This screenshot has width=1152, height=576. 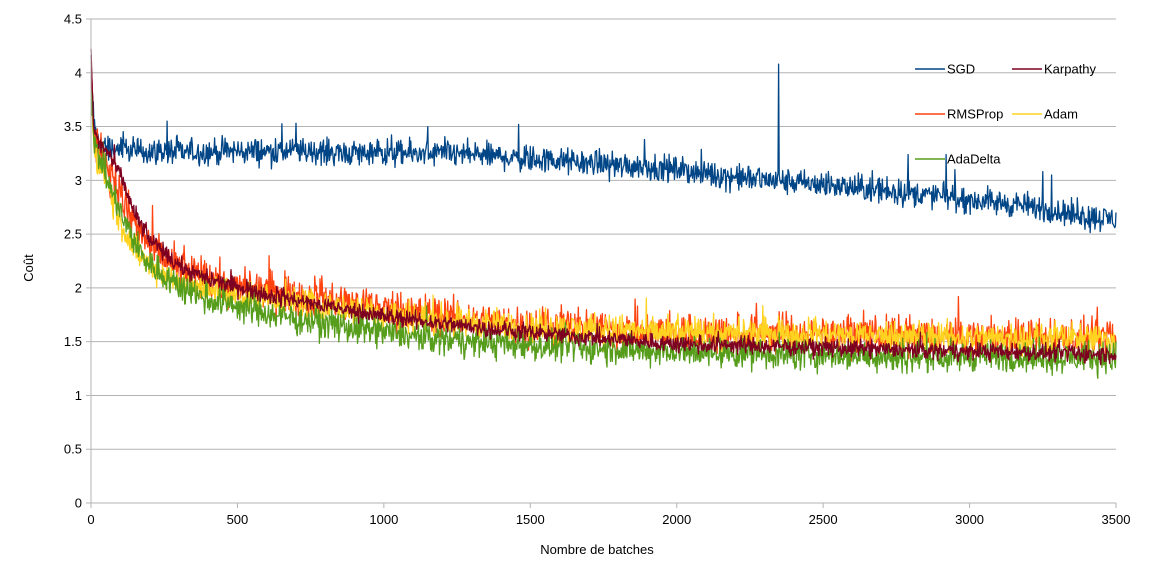 What do you see at coordinates (969, 519) in the screenshot?
I see `x-tick-label: 3000` at bounding box center [969, 519].